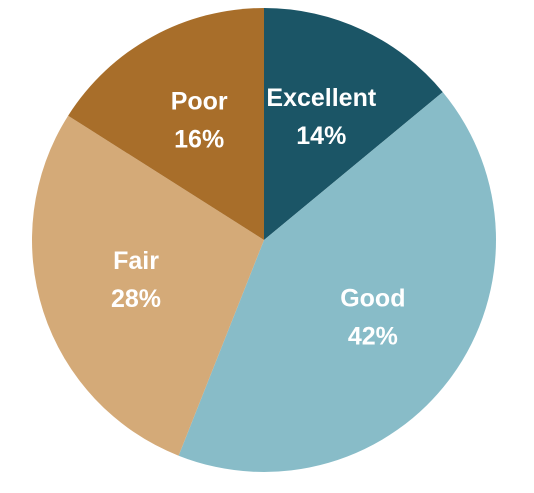 The width and height of the screenshot is (534, 493). Describe the element at coordinates (136, 299) in the screenshot. I see `value-label: 28%` at that location.